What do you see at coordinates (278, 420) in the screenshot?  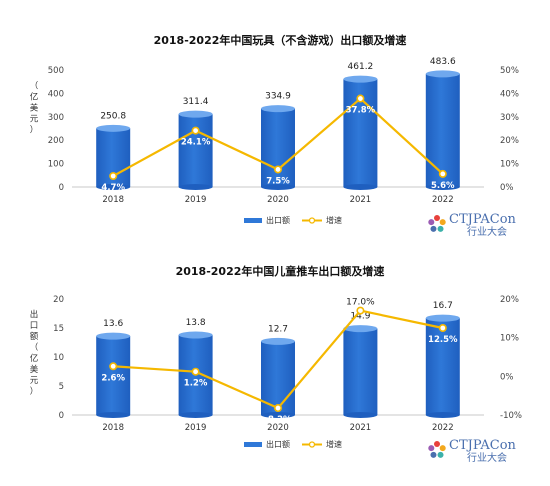 I see `growth-label: -8.2%` at bounding box center [278, 420].